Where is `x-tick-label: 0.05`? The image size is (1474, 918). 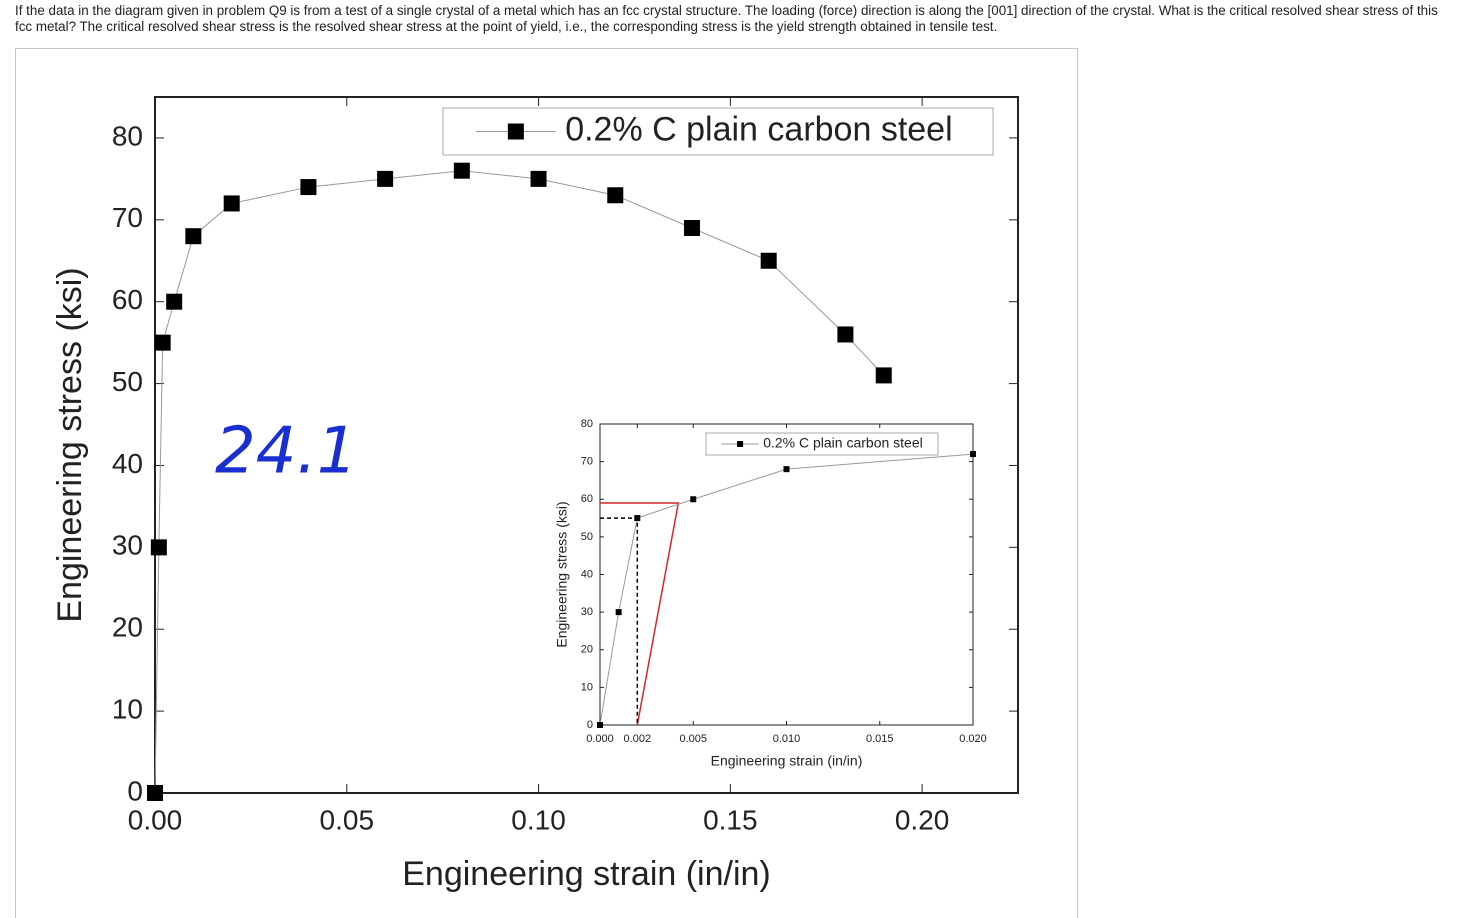 x-tick-label: 0.05 is located at coordinates (347, 819).